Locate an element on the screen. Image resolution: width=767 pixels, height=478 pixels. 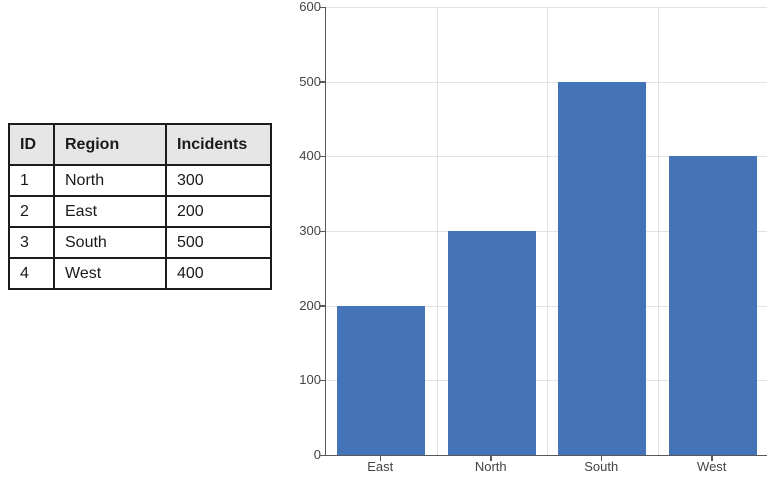
table-cell: 4 is located at coordinates (31, 273).